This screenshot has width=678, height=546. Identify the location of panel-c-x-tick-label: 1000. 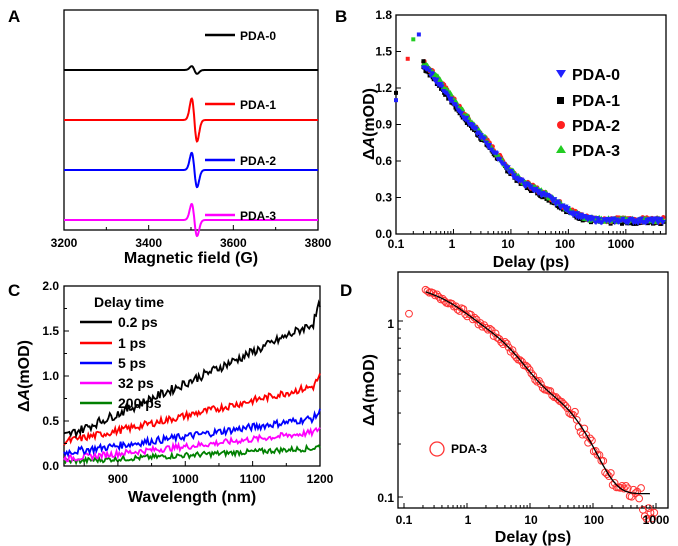
(185, 479).